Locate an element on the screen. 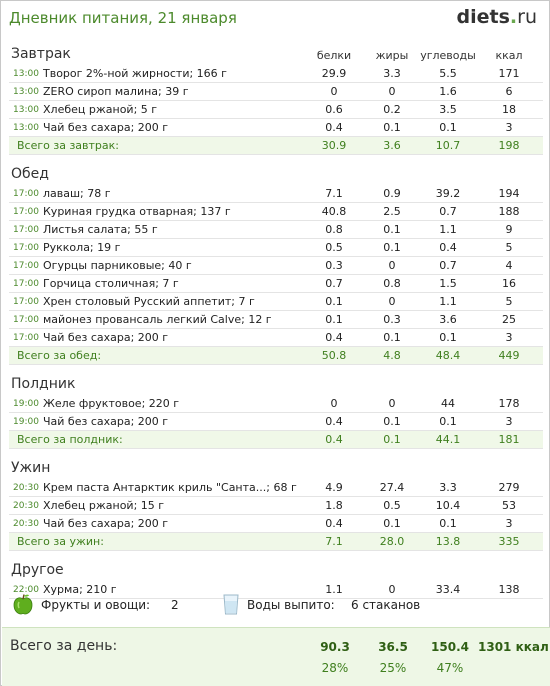 The image size is (550, 686). food-name: Куриная грудка отварная; 137 г is located at coordinates (137, 211).